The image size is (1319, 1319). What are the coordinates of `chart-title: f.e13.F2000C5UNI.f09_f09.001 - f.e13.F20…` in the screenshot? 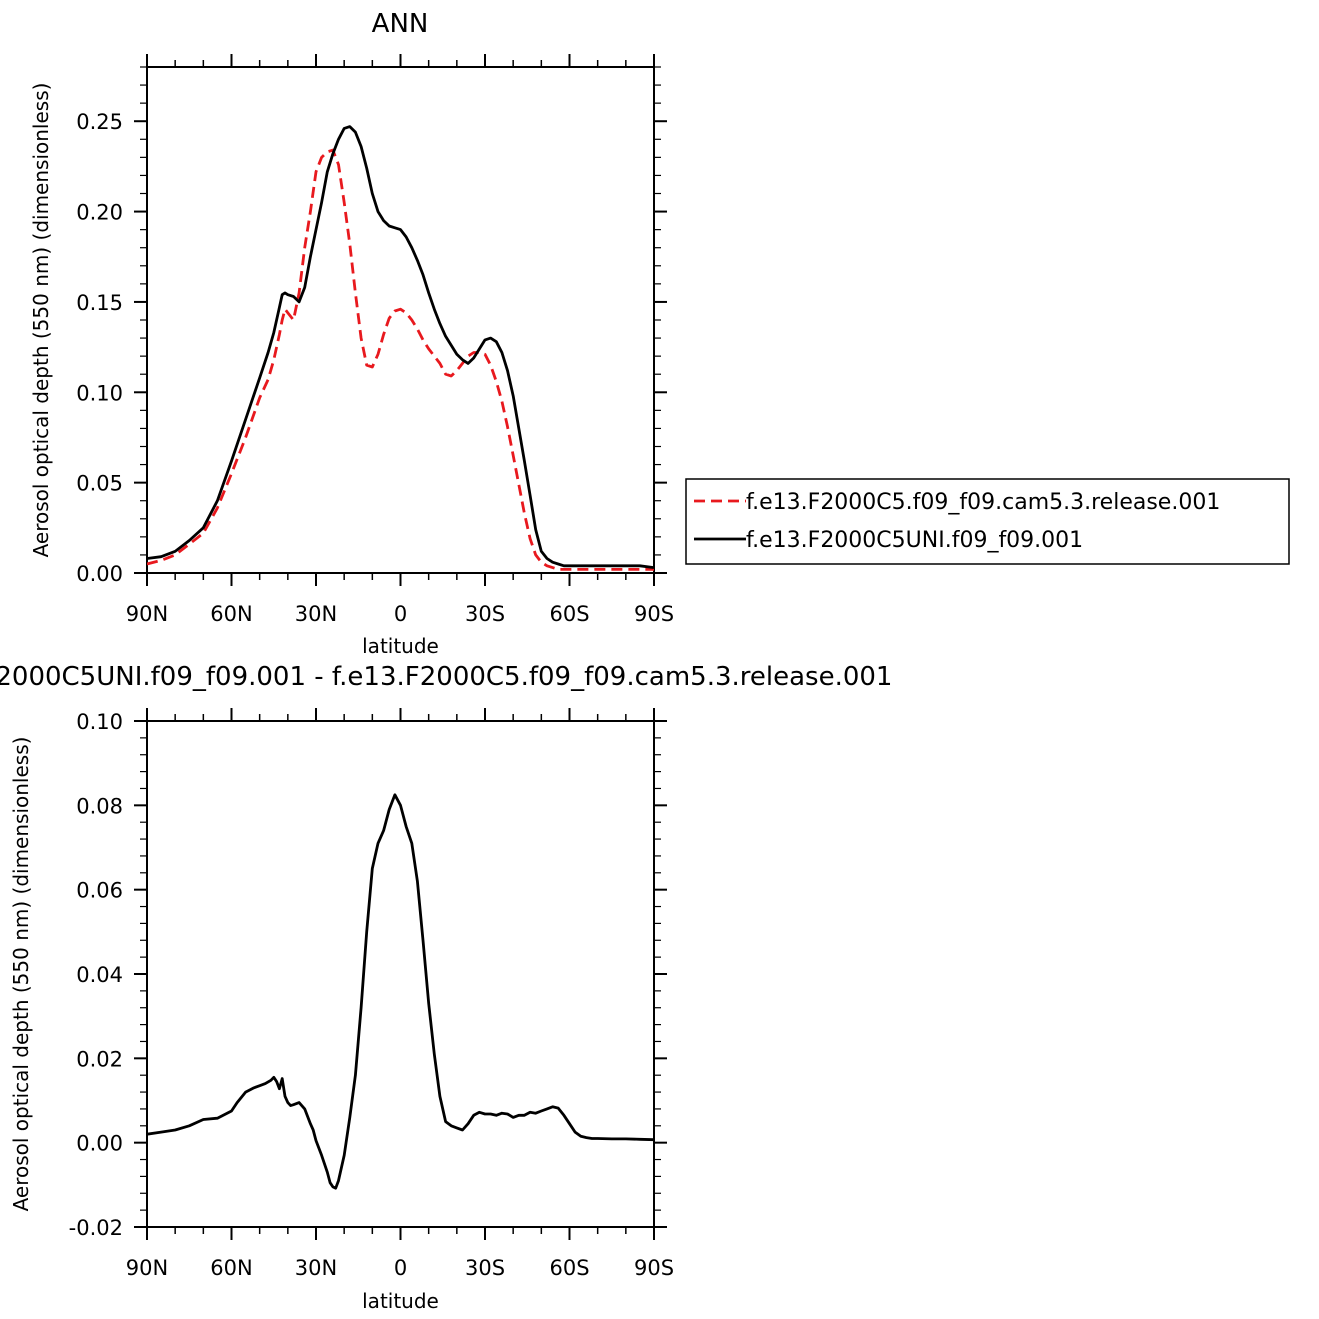 It's located at (446, 677).